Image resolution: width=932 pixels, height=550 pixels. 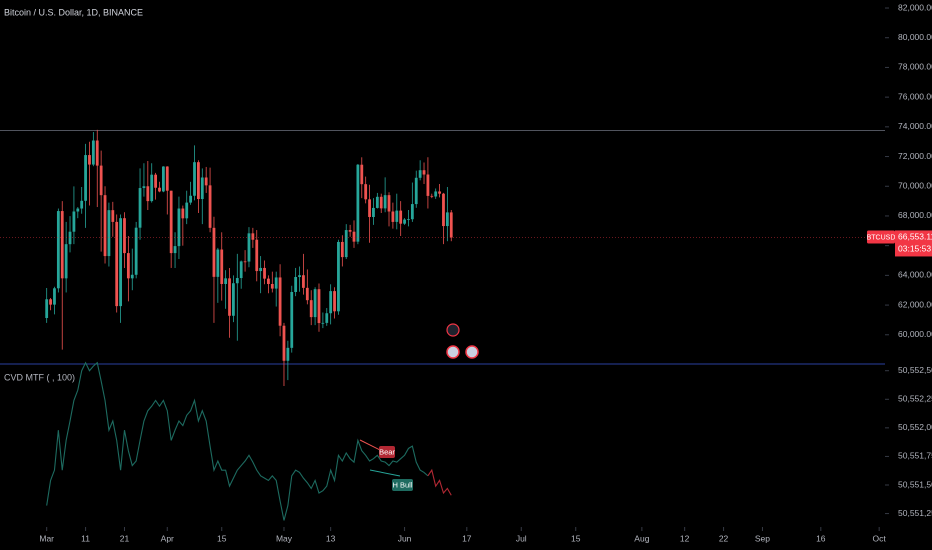 What do you see at coordinates (915, 513) in the screenshot?
I see `y-tick-label: 50,551,250` at bounding box center [915, 513].